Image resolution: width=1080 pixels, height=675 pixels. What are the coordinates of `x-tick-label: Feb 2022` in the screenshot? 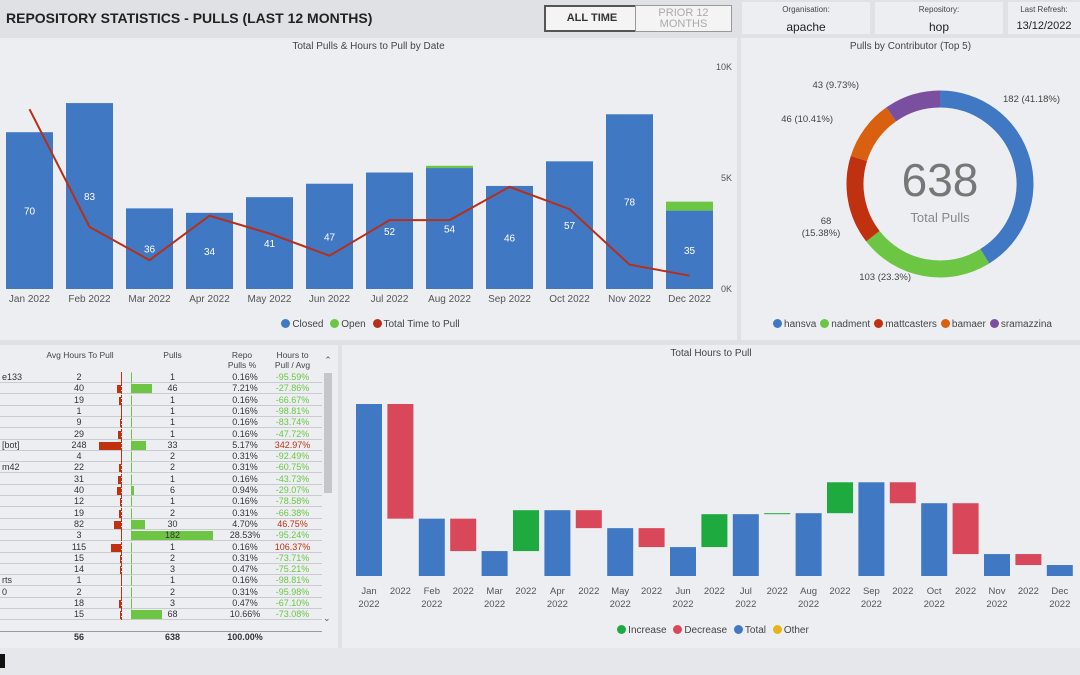 It's located at (89, 299).